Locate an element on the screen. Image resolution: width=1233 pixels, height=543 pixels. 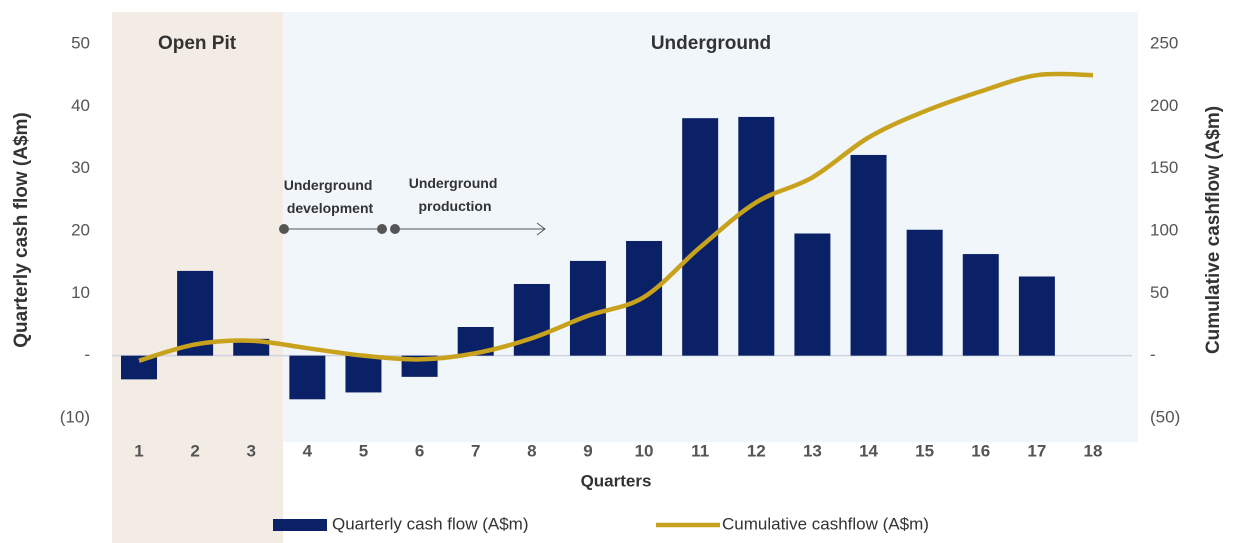
x-tick-label: 9 is located at coordinates (587, 450).